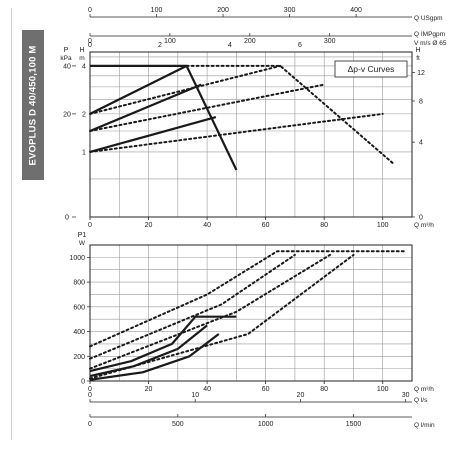  I want to click on x-tick-label-top: 0, so click(90, 225).